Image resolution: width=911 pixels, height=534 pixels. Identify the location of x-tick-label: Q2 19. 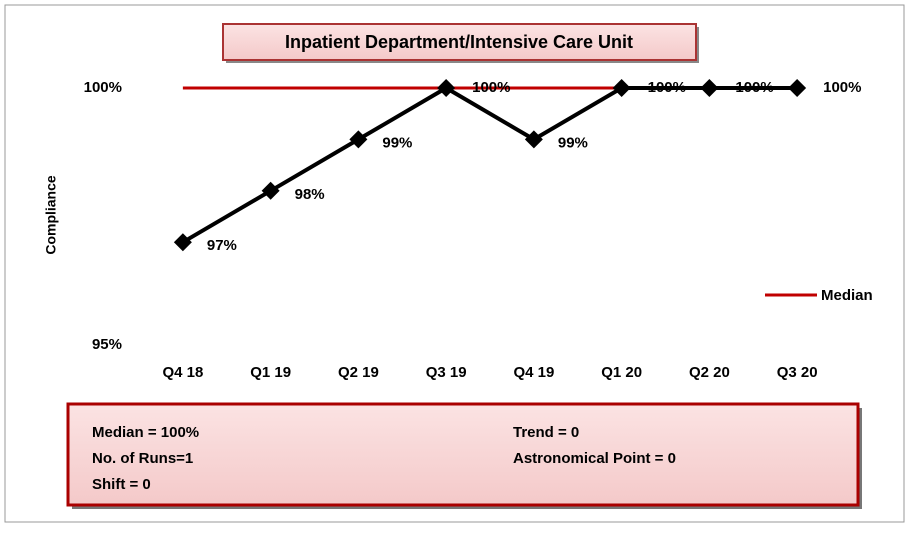
(358, 372).